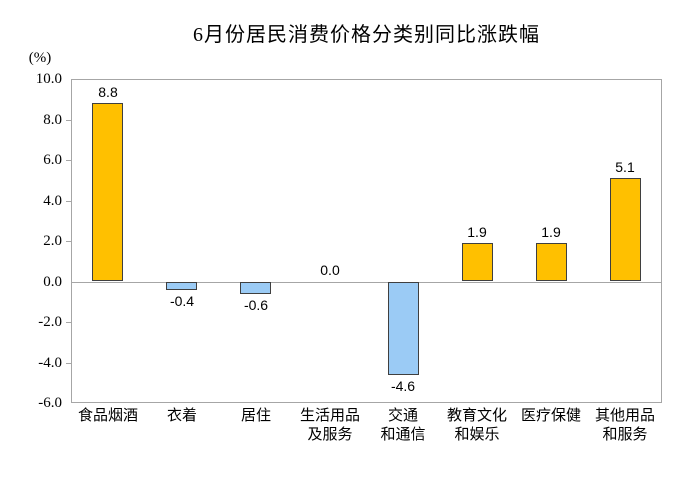 The image size is (692, 483). What do you see at coordinates (40, 58) in the screenshot?
I see `y-axis-unit-label: (%)` at bounding box center [40, 58].